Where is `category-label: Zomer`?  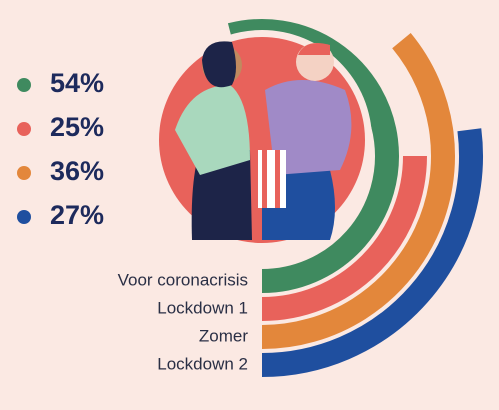 category-label: Zomer is located at coordinates (223, 335).